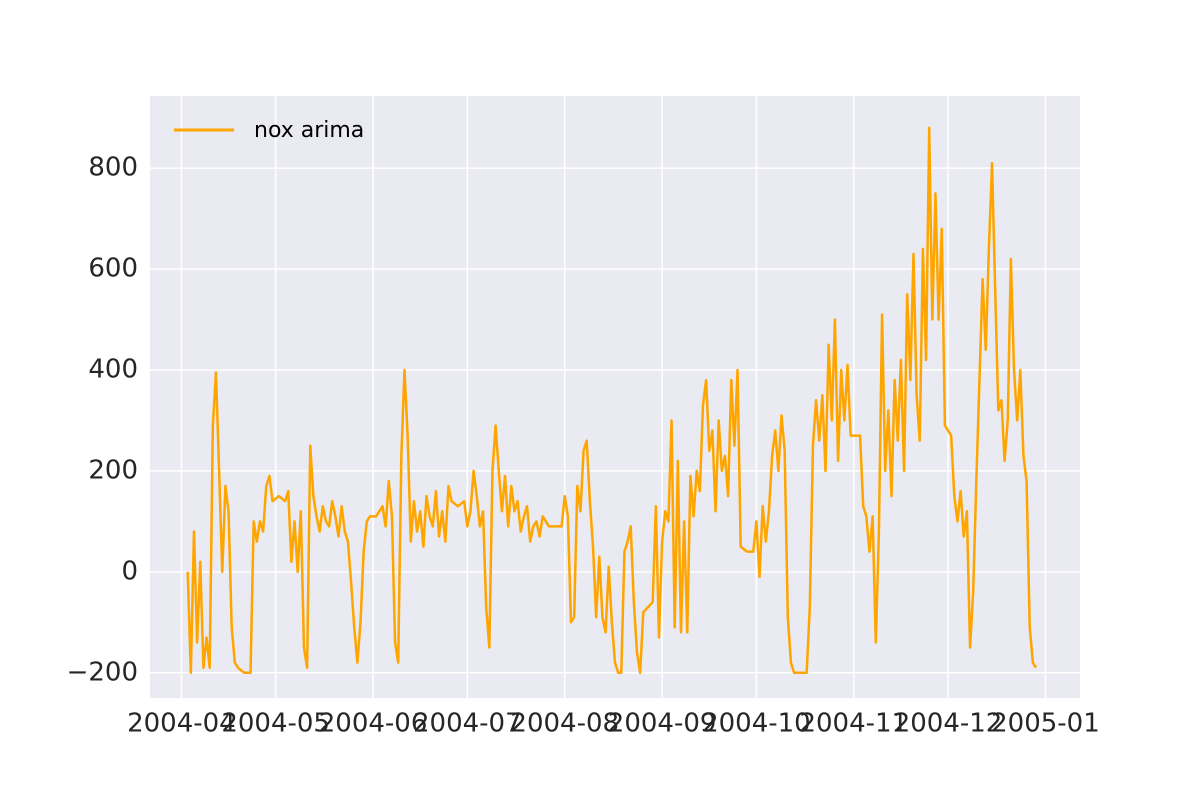 This screenshot has width=1200, height=800. Describe the element at coordinates (948, 724) in the screenshot. I see `x-tick-label: 2004-12` at that location.